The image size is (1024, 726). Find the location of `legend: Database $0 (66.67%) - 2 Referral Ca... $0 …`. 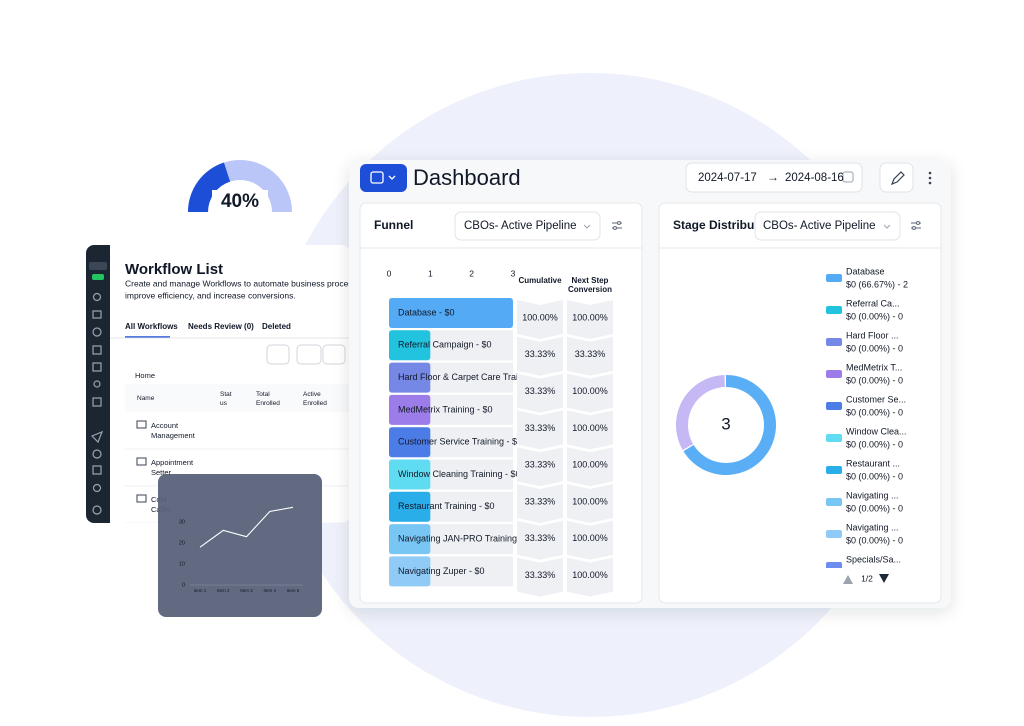

legend: Database $0 (66.67%) - 2 Referral Ca... $0 … is located at coordinates (867, 417).